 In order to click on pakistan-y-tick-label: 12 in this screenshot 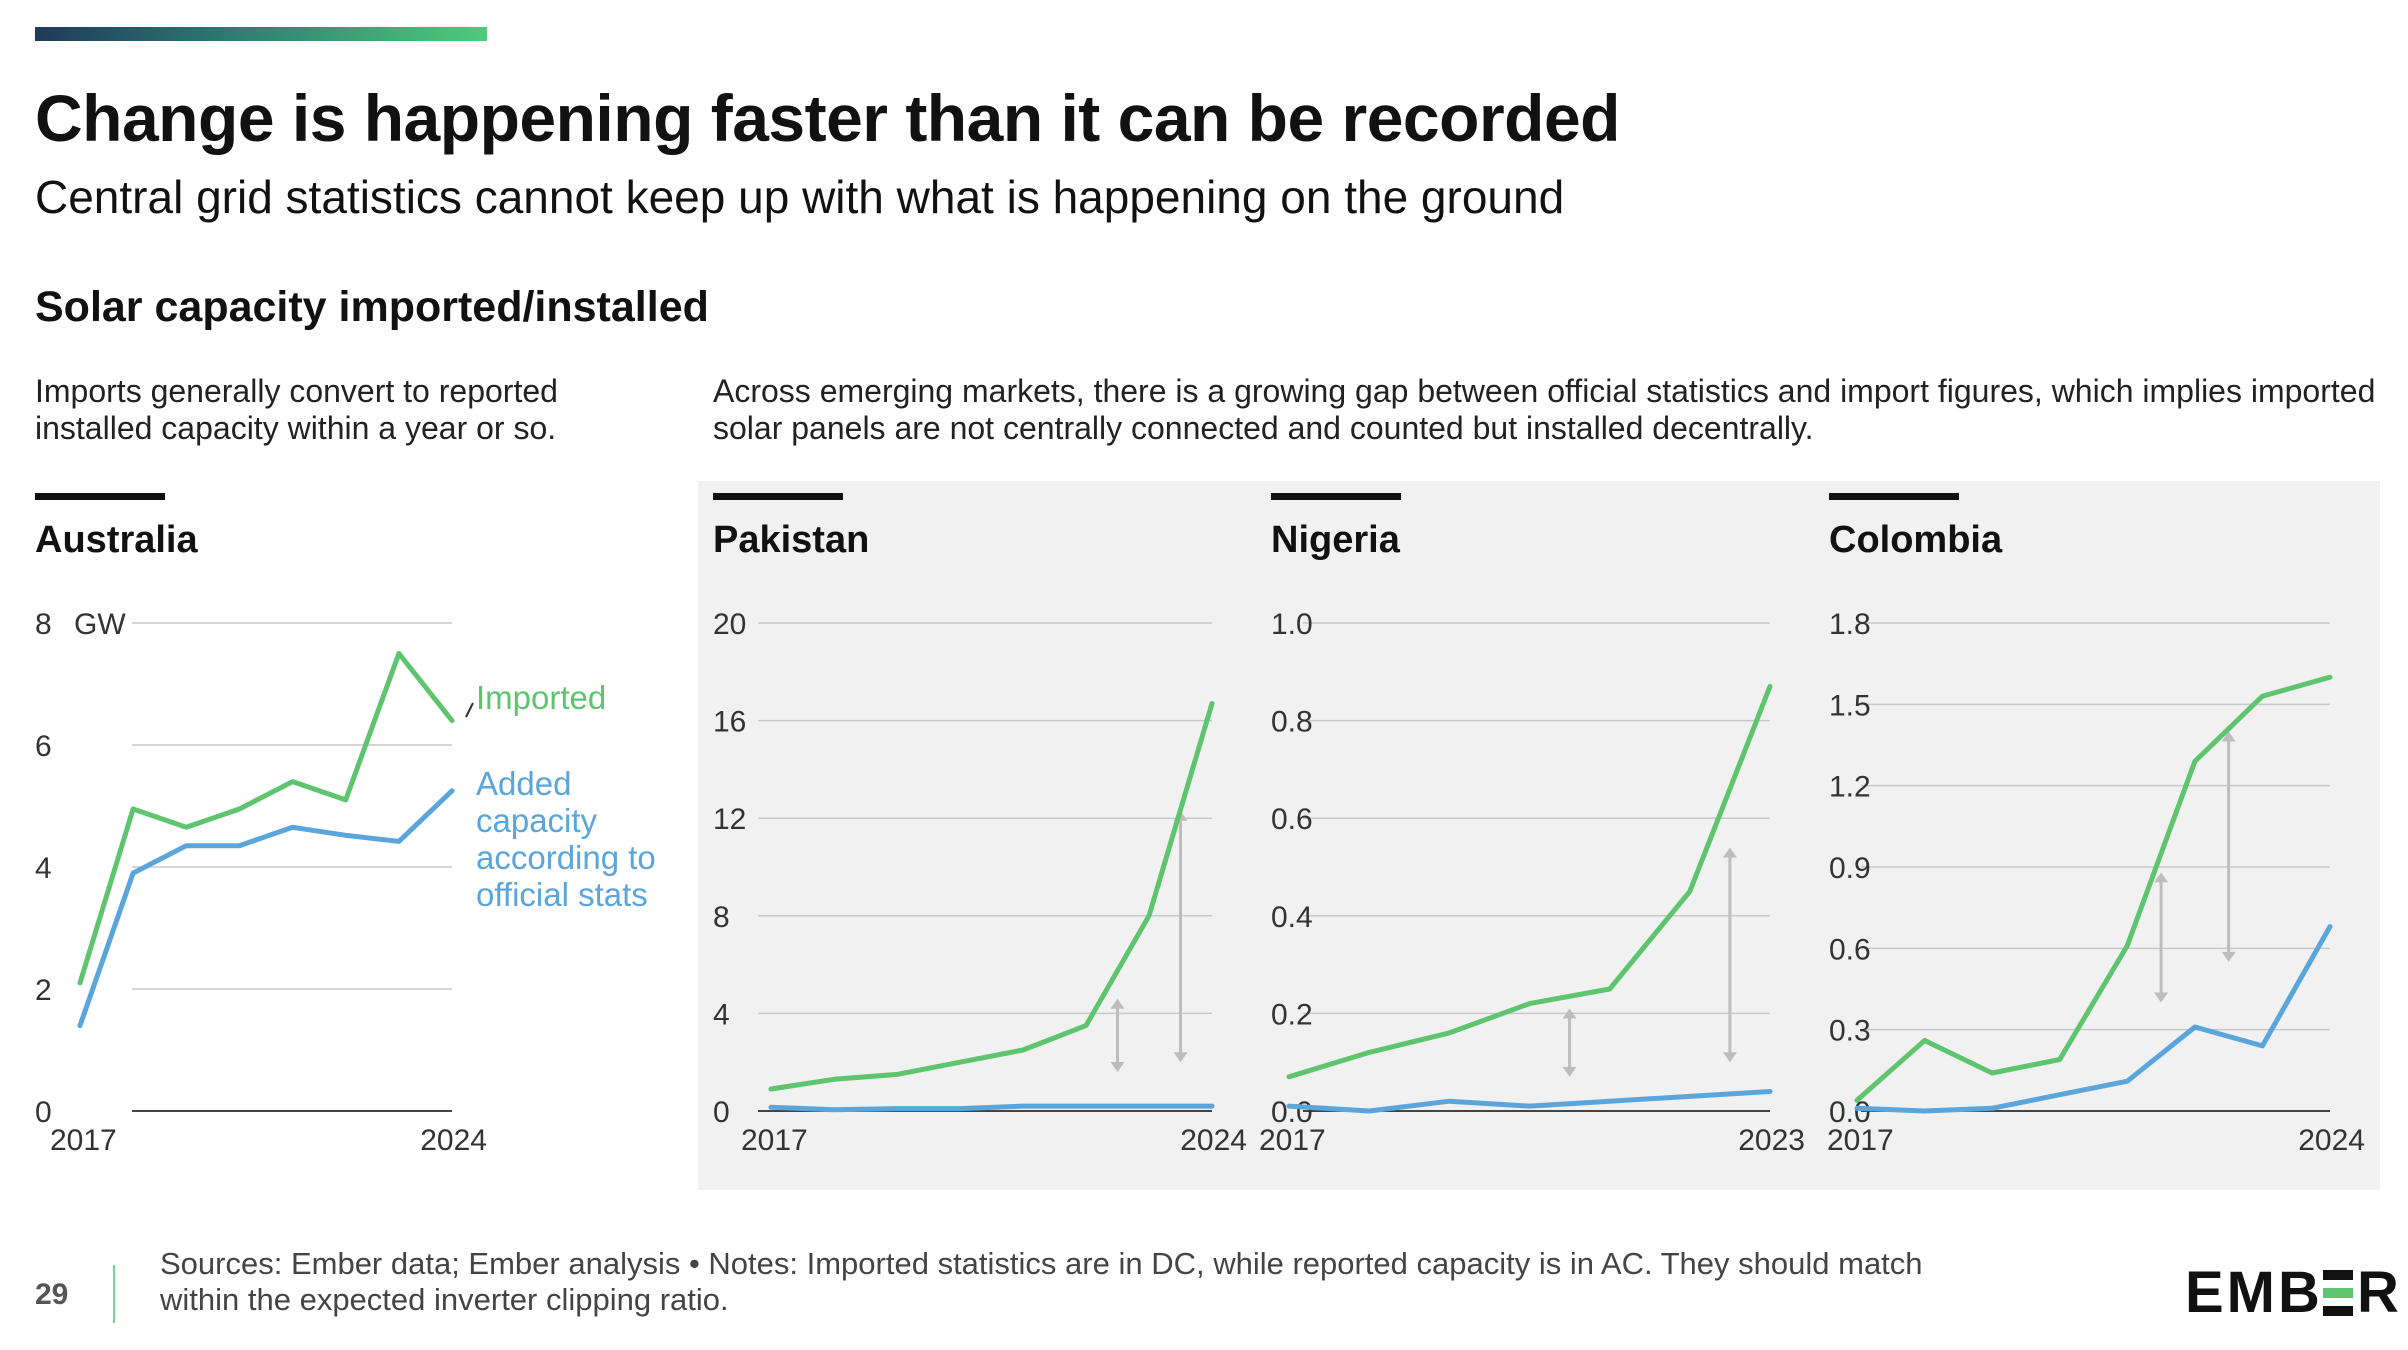, I will do `click(729, 819)`.